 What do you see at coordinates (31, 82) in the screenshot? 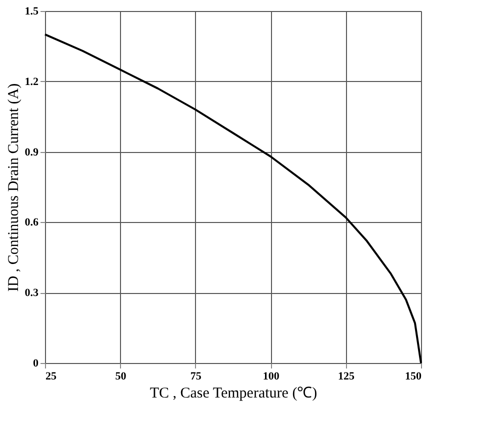
I see `y-tick-label: 1.2` at bounding box center [31, 82].